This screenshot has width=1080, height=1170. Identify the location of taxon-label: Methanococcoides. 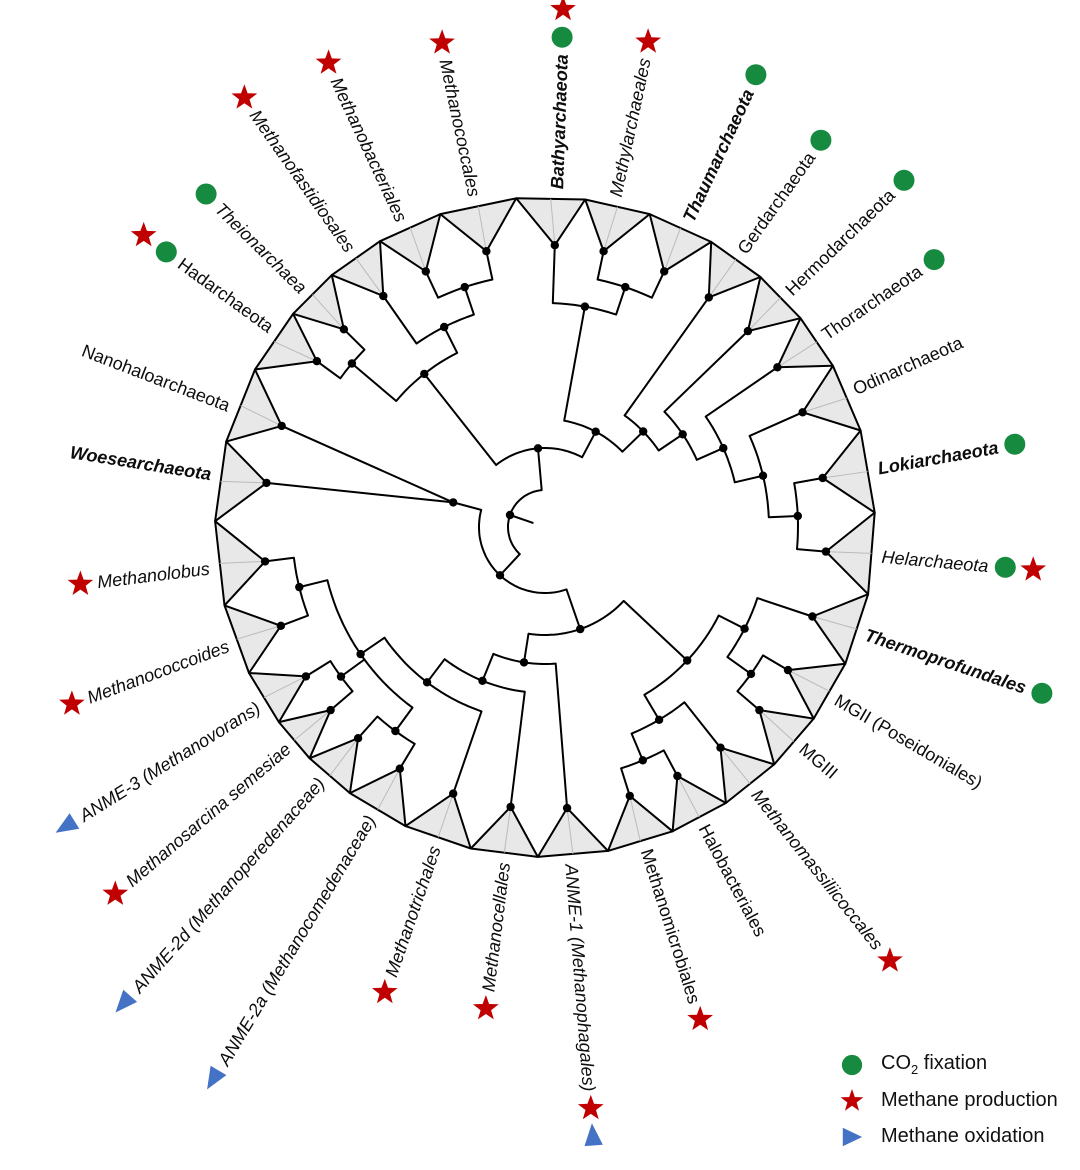
(158, 671).